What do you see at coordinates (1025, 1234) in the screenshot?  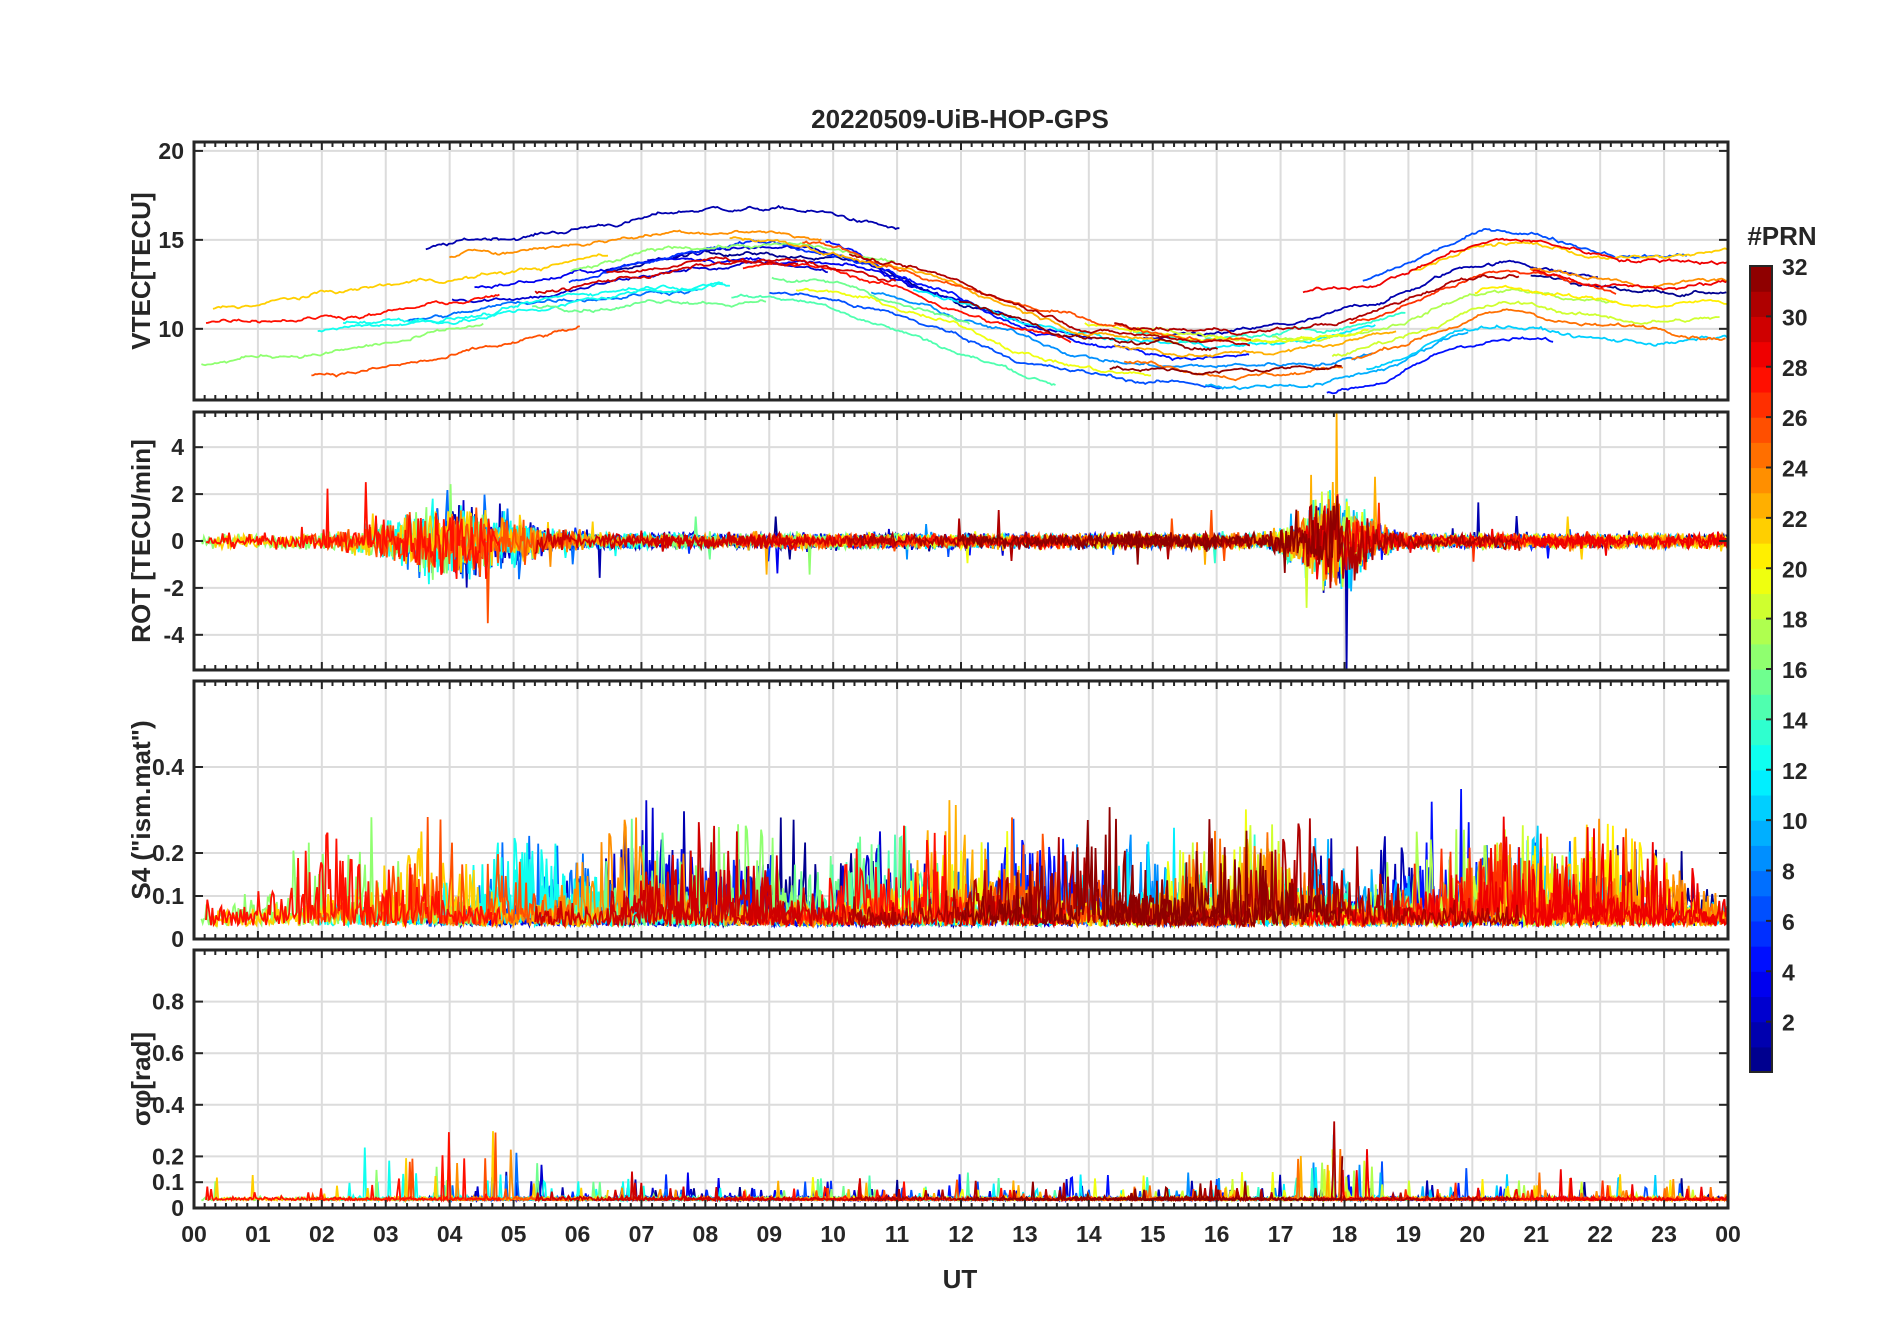 I see `x-tick-label: 13` at bounding box center [1025, 1234].